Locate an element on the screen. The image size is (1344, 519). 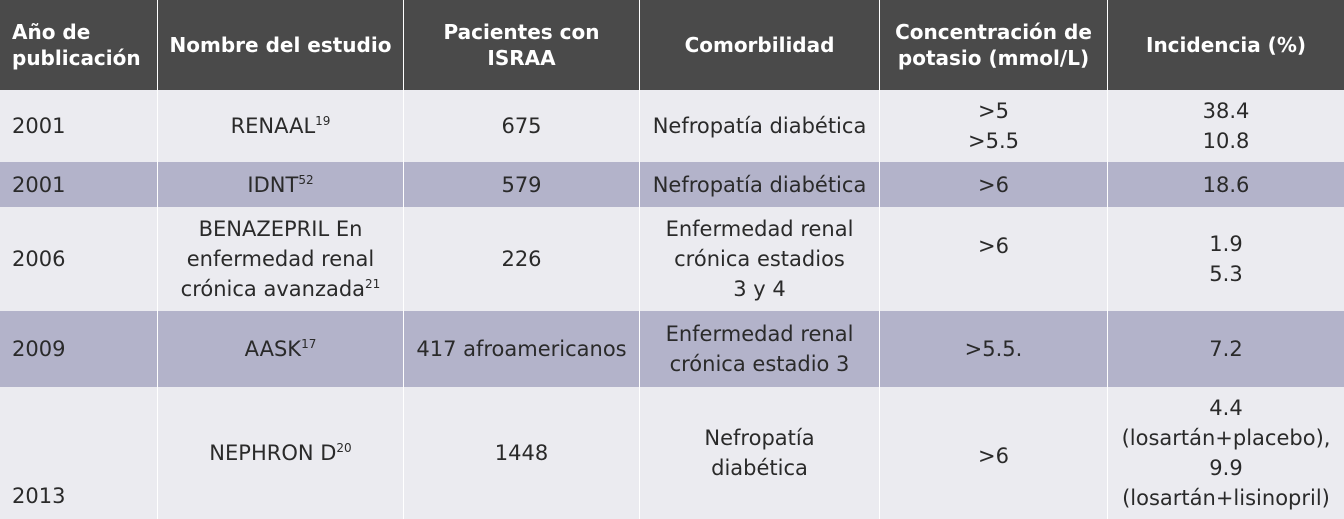
cell-pacientes: 675 is located at coordinates (522, 126).